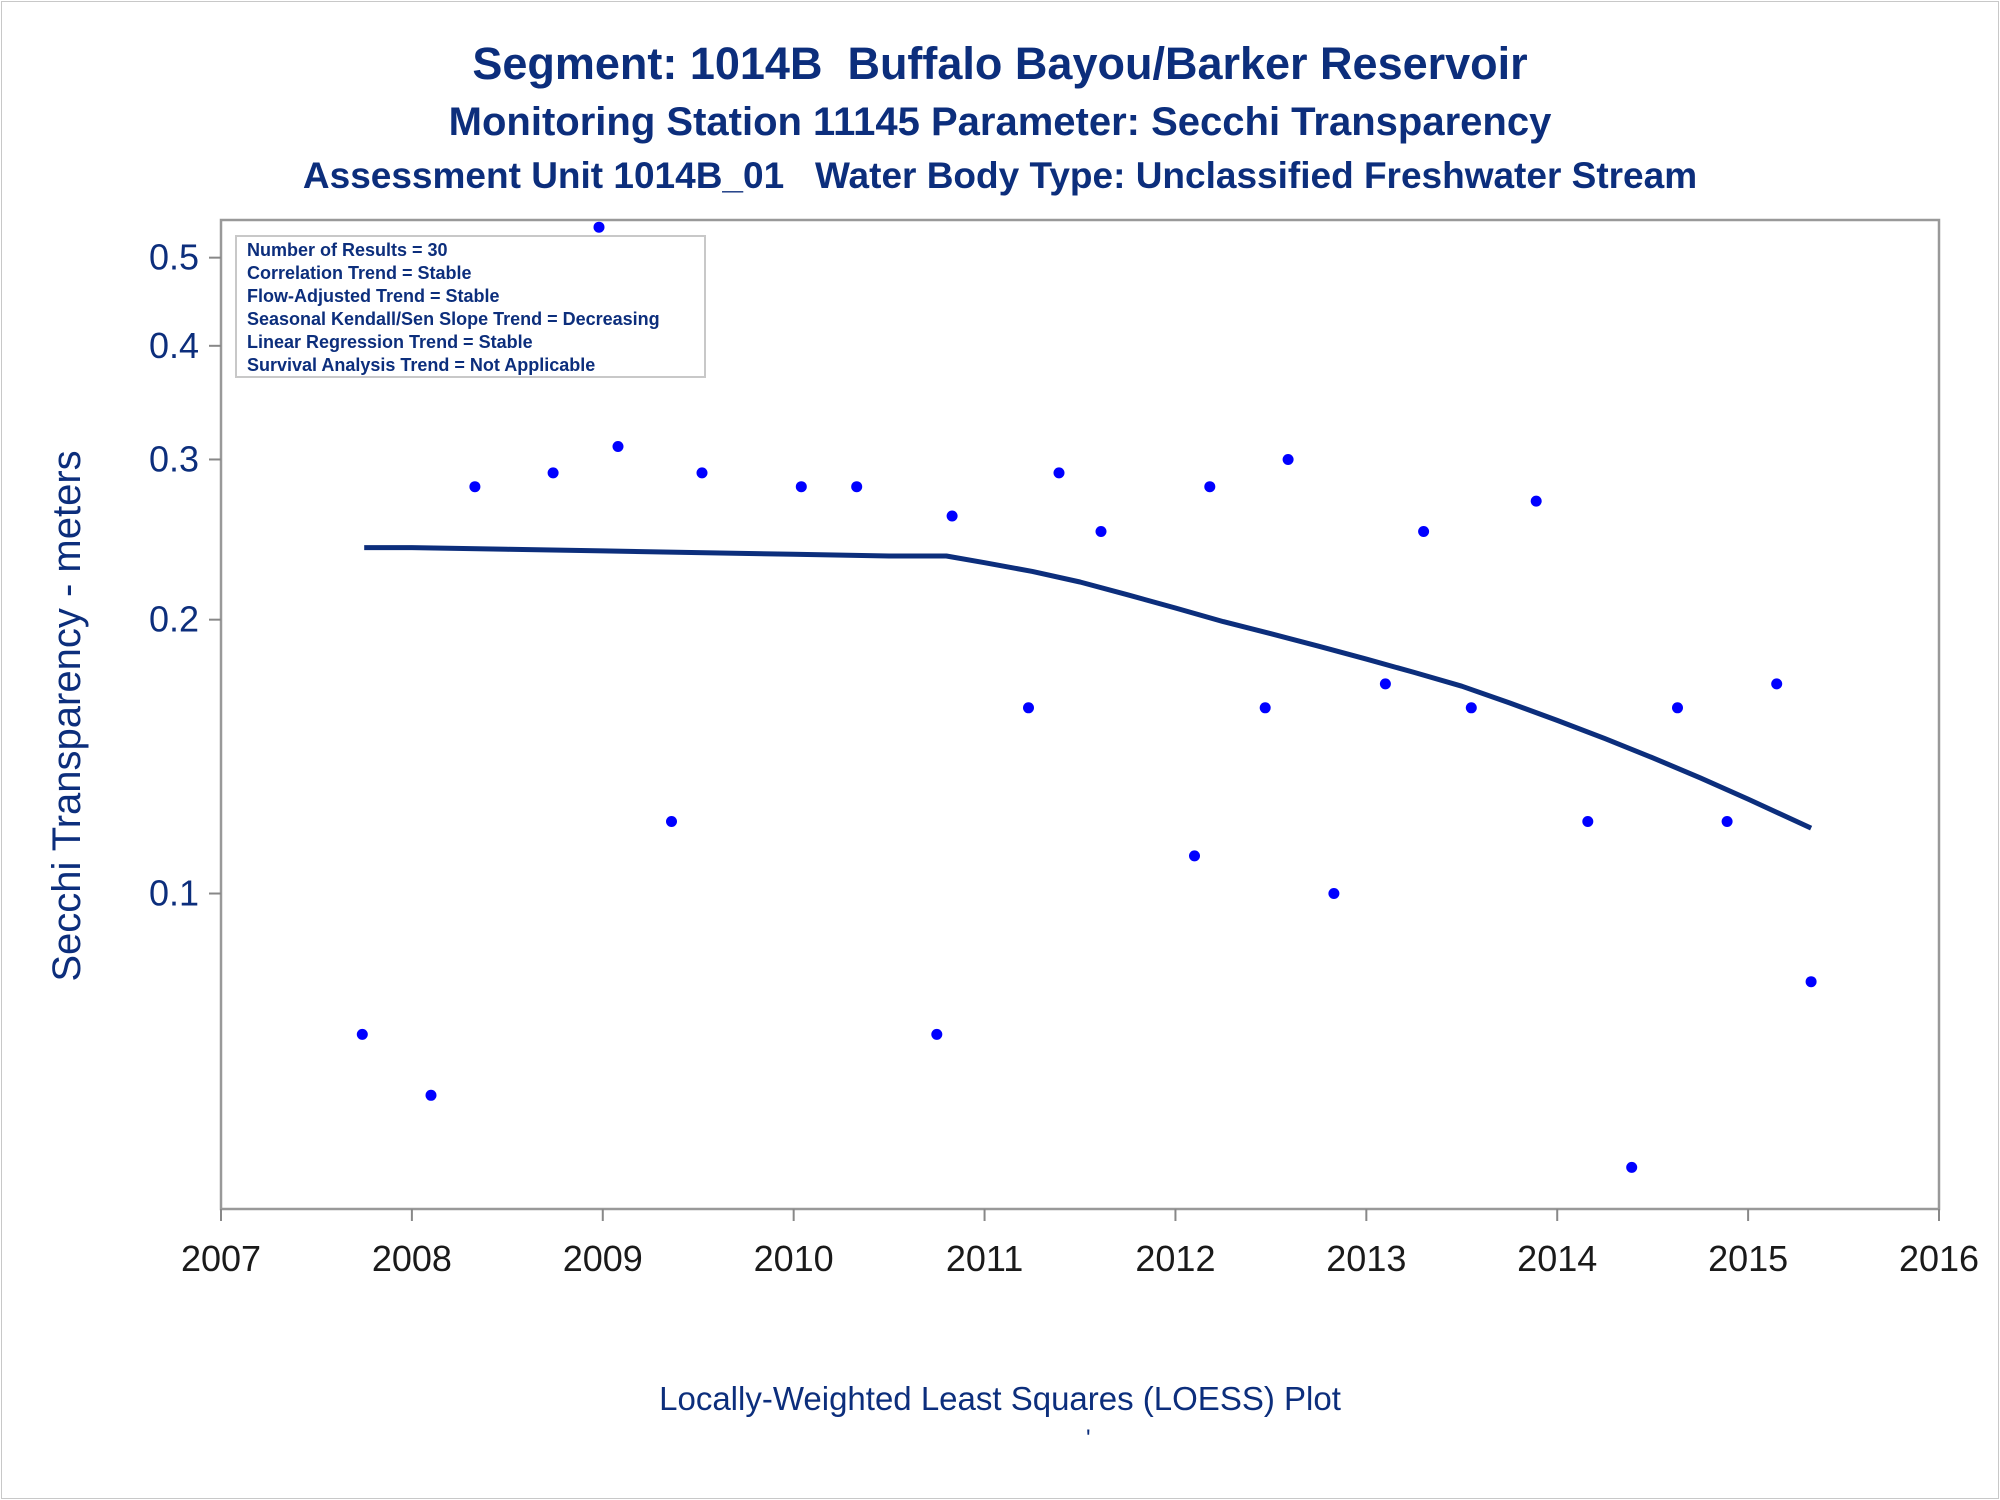 This screenshot has height=1500, width=2000. I want to click on y-axis-label: Secchi Transparency - meters, so click(67, 715).